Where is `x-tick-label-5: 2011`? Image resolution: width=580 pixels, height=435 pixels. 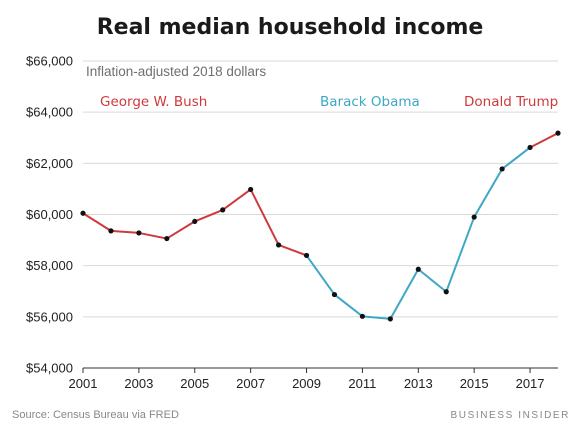
x-tick-label-5: 2011 is located at coordinates (362, 383).